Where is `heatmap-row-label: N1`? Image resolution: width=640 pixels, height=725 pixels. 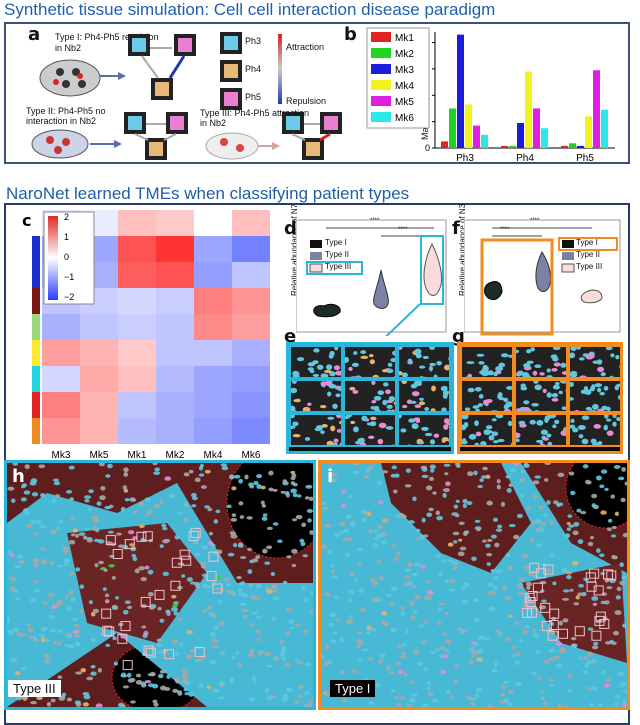
heatmap-row-label: N1 is located at coordinates (281, 300).